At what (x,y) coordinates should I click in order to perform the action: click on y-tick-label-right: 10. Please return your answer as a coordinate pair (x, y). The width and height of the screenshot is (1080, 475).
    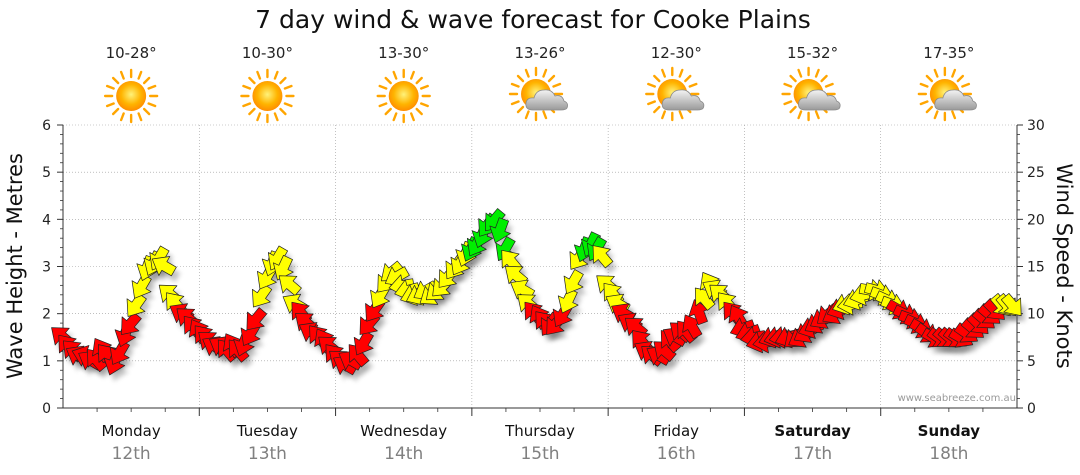
    Looking at the image, I should click on (1036, 315).